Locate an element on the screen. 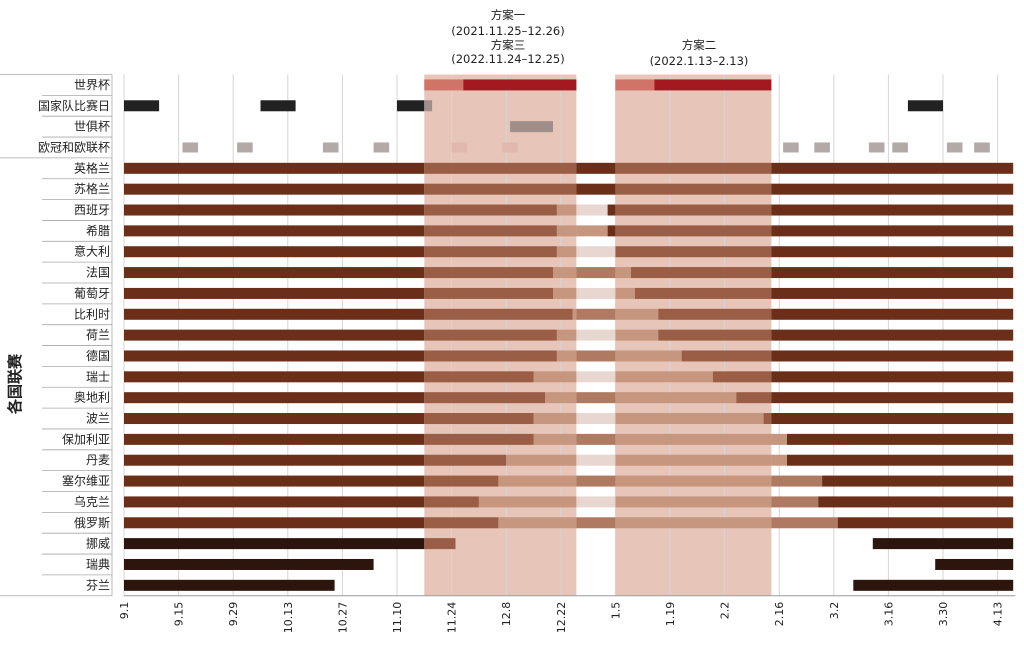 This screenshot has width=1024, height=660. row-label: 比利时 is located at coordinates (92, 314).